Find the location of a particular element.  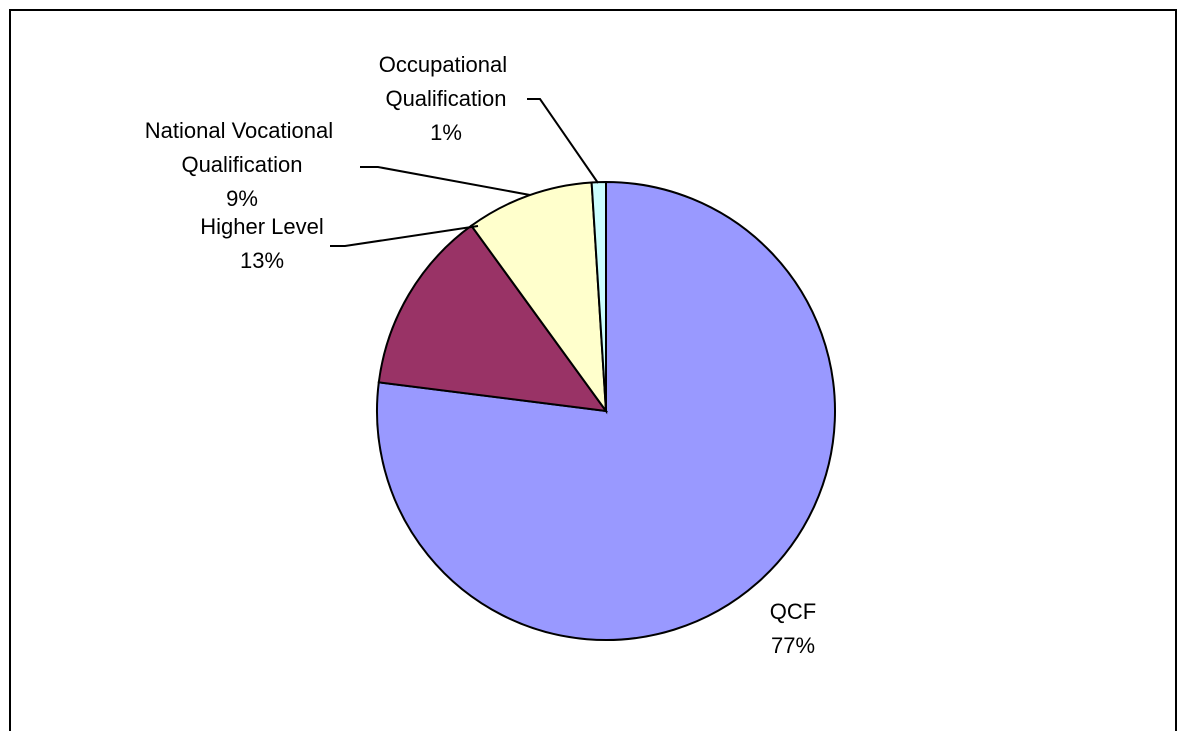

slice-value-label: 77% is located at coordinates (793, 645).